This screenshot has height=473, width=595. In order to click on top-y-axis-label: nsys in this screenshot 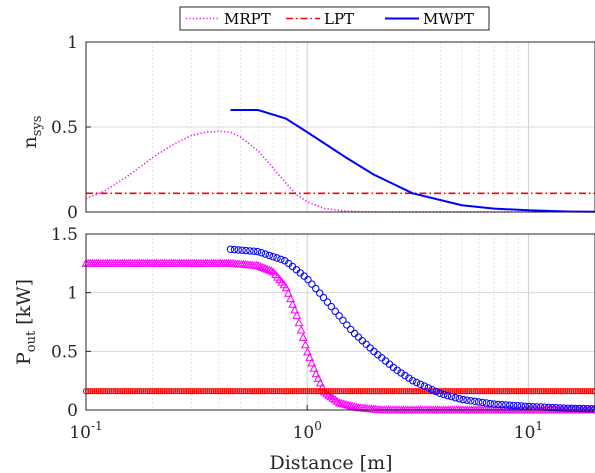, I will do `click(32, 132)`.